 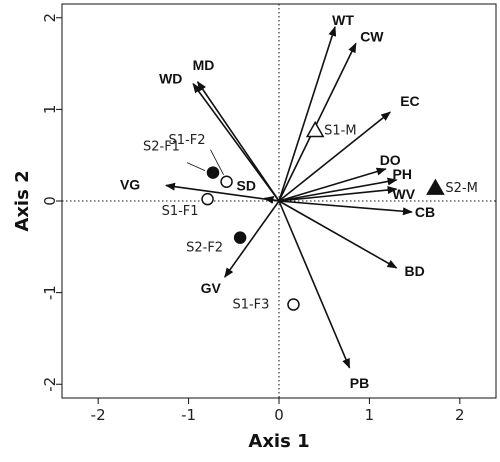 I want to click on vector-md, so click(x=238, y=141).